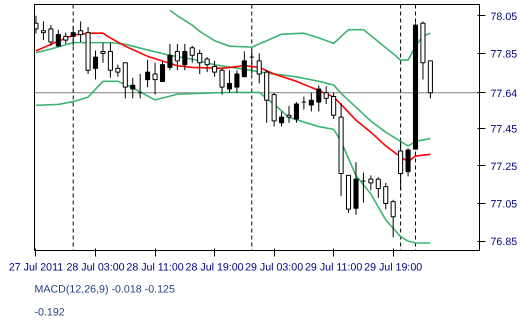 The width and height of the screenshot is (520, 320). I want to click on text: -0.192, so click(49, 312).